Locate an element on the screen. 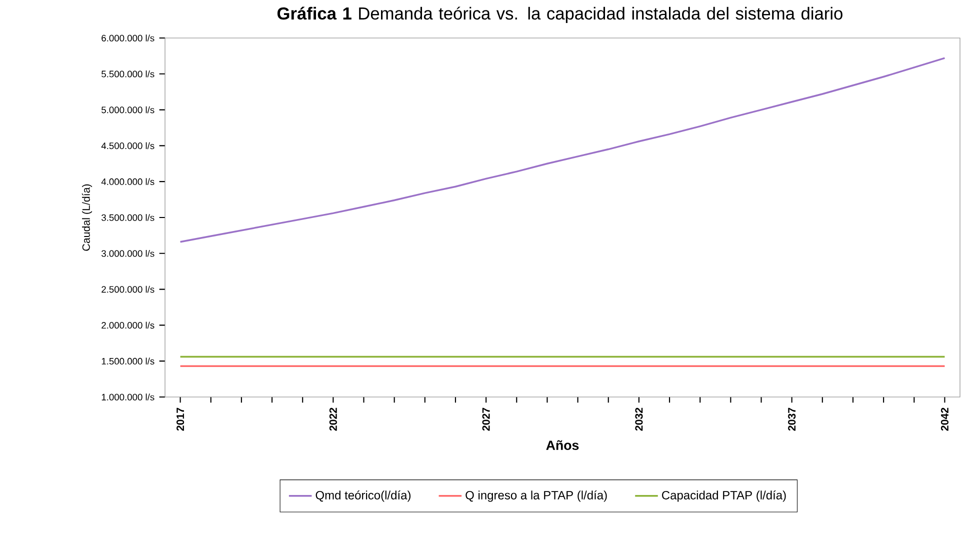 Image resolution: width=975 pixels, height=552 pixels. legend-label: Capacidad PTAP (l/día) is located at coordinates (724, 496).